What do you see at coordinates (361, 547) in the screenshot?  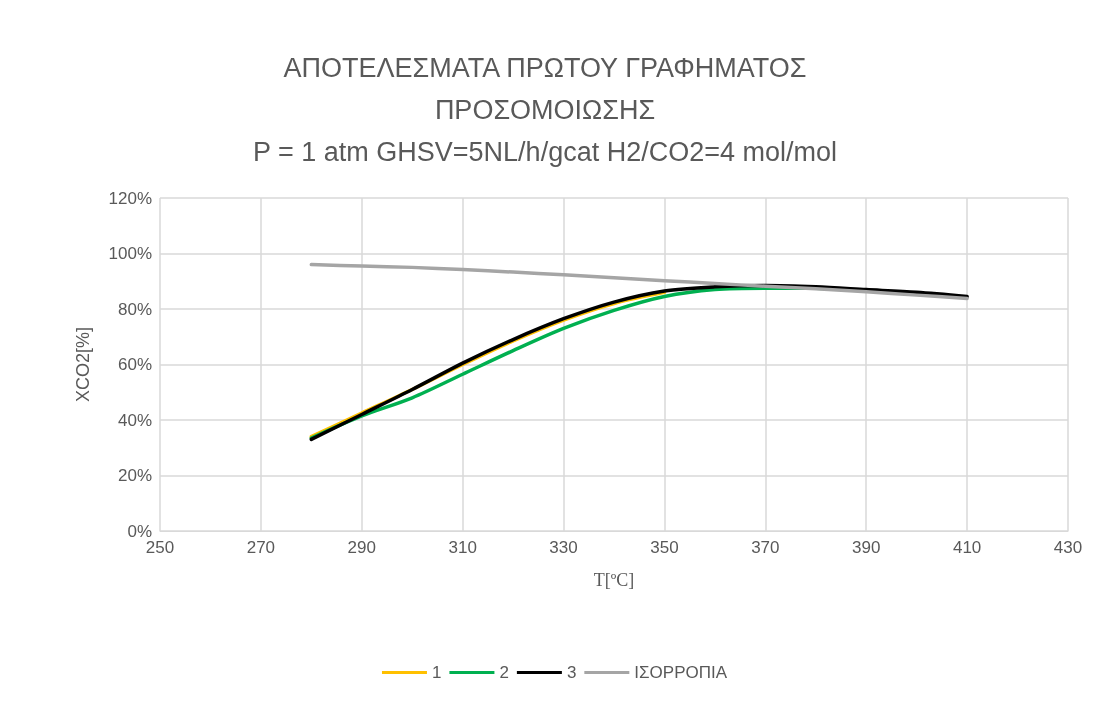 I see `x-tick-label: 290` at bounding box center [361, 547].